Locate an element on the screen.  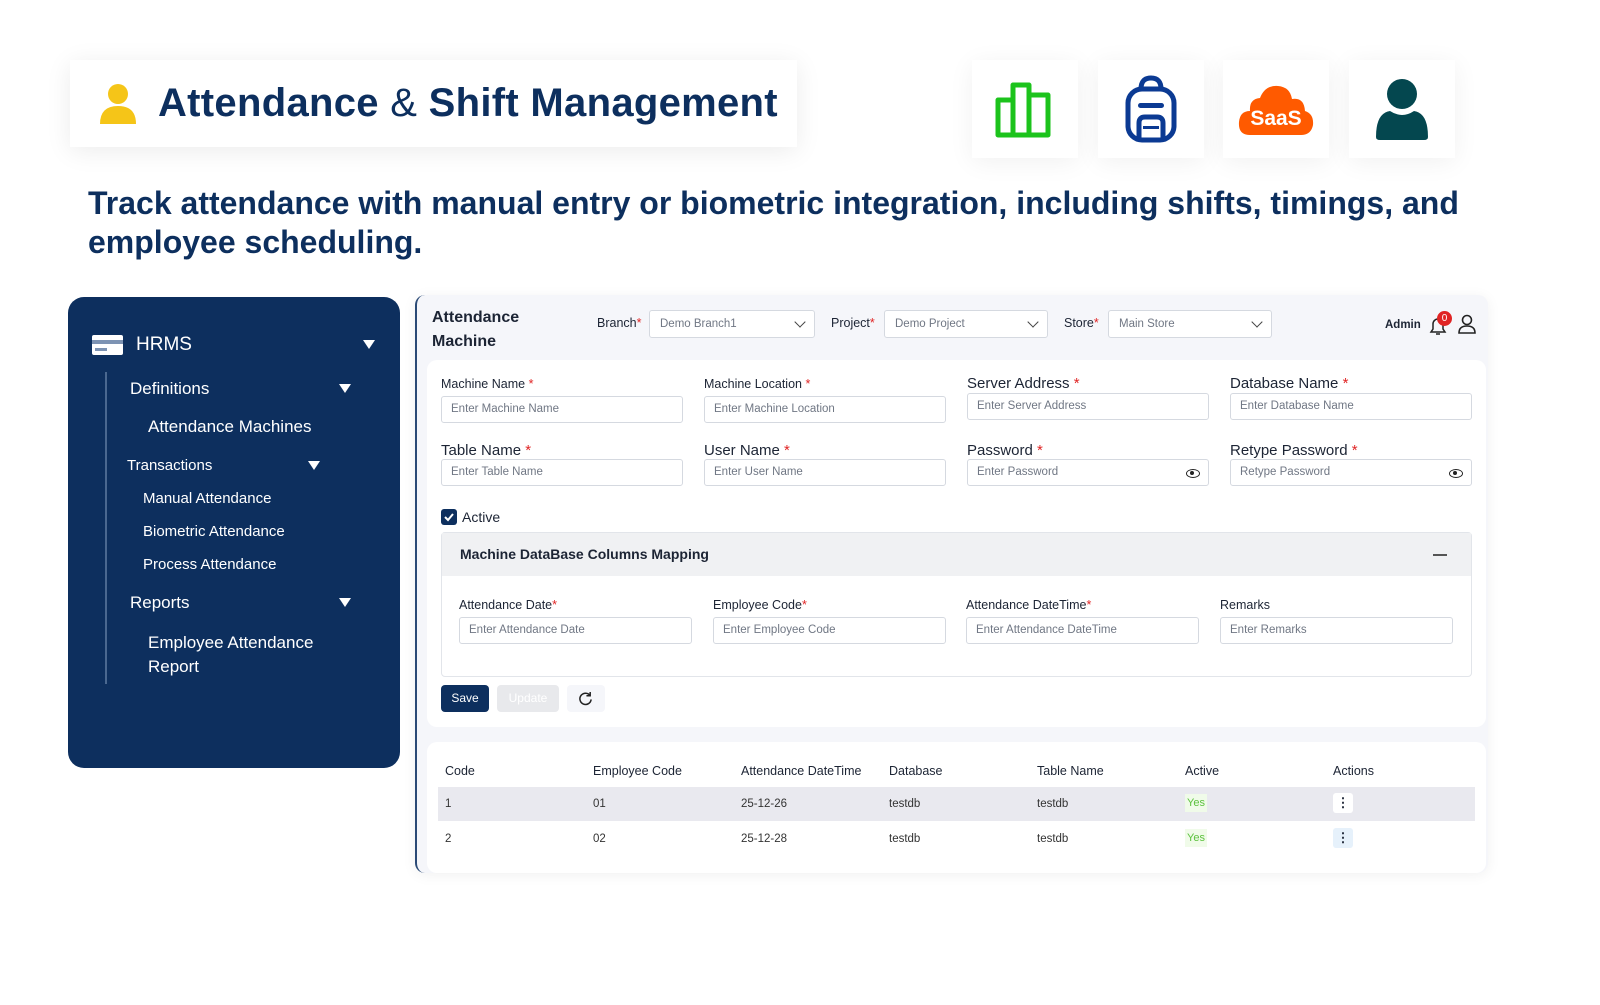
card-icon is located at coordinates (107, 345).